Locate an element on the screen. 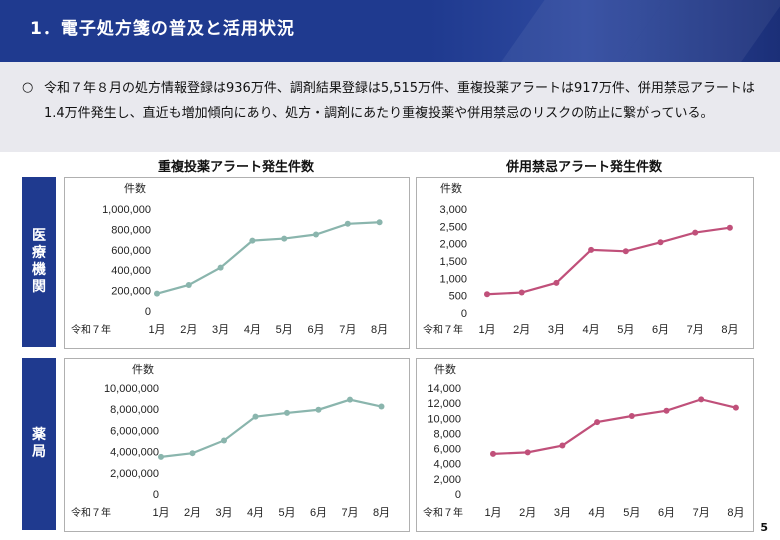 The height and width of the screenshot is (540, 780). y-tick-label: 4,000 is located at coordinates (447, 465).